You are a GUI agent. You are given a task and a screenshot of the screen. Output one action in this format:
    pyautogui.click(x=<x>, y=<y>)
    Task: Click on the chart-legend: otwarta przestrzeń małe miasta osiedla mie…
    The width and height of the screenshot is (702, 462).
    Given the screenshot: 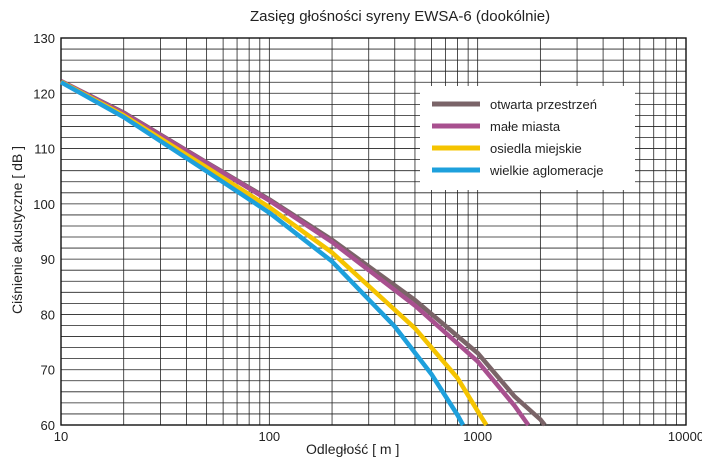 What is the action you would take?
    pyautogui.click(x=527, y=138)
    